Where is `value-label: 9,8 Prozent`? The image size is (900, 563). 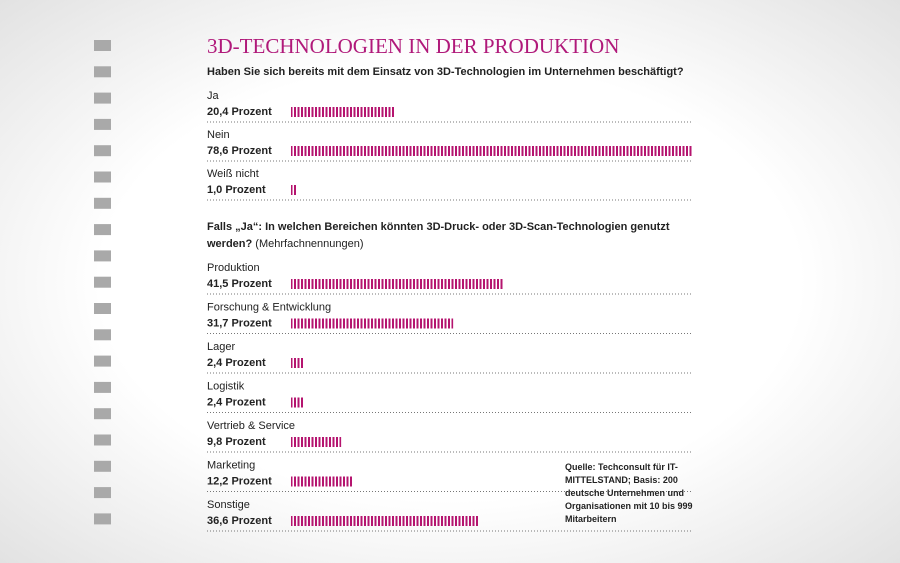 value-label: 9,8 Prozent is located at coordinates (236, 442).